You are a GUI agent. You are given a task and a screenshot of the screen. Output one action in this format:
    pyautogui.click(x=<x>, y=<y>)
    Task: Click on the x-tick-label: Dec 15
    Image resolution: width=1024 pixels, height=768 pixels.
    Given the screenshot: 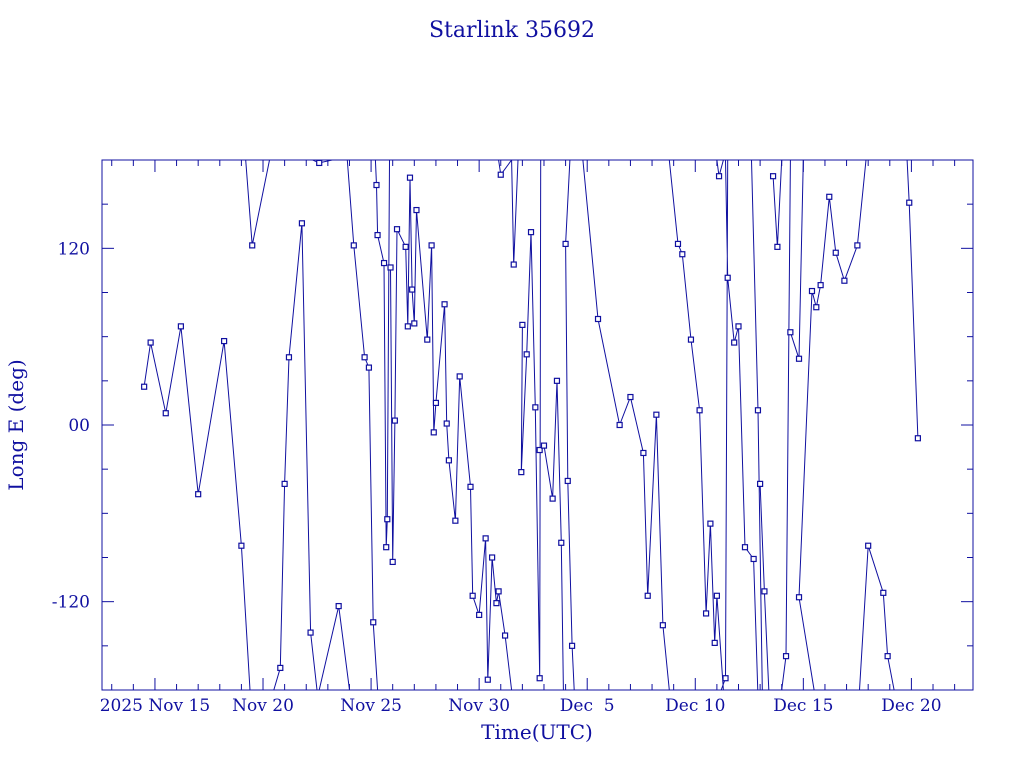 What is the action you would take?
    pyautogui.click(x=803, y=706)
    